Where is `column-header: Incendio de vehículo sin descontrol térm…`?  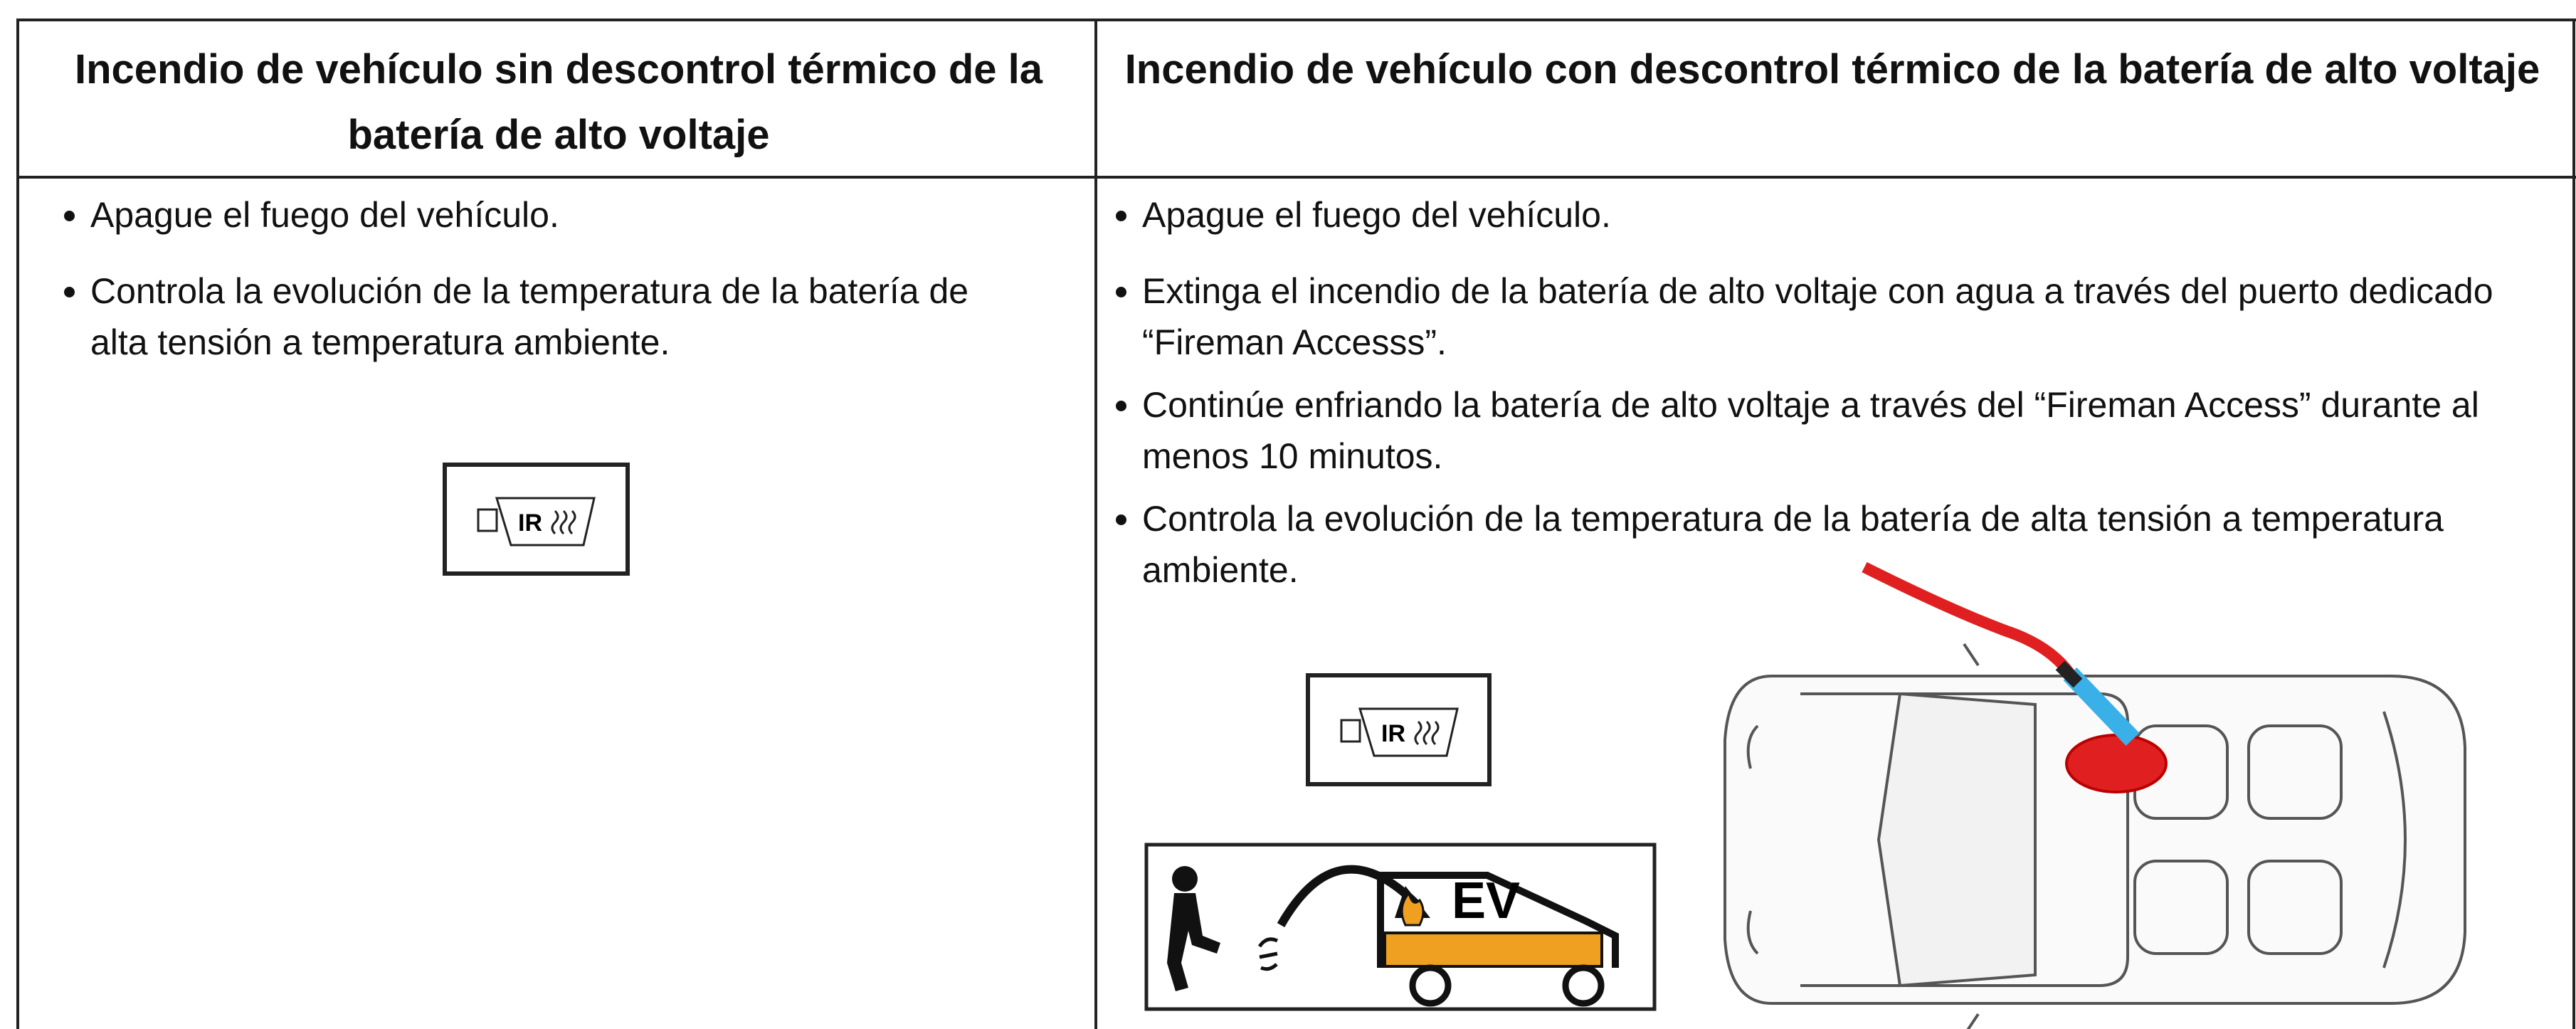 column-header: Incendio de vehículo sin descontrol térm… is located at coordinates (558, 102).